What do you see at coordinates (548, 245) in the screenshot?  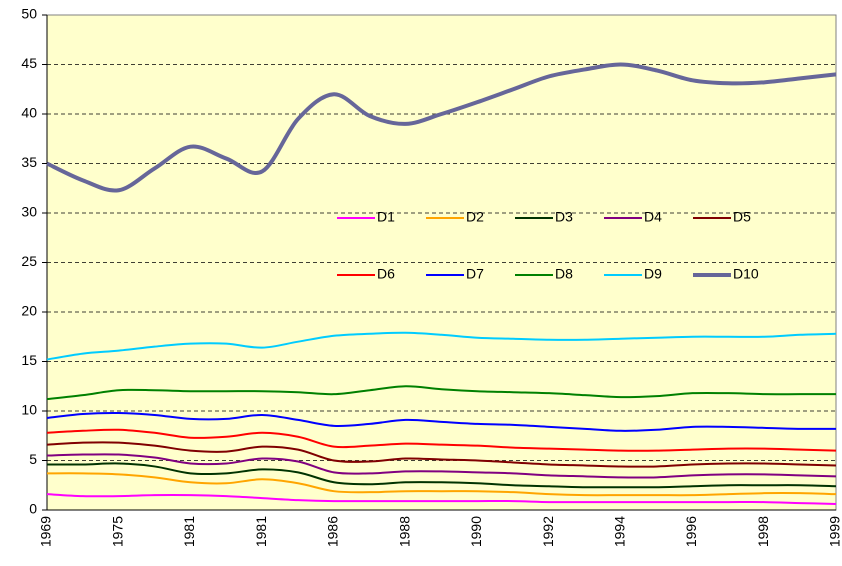 I see `legend: D1 D2 D3 D4 D5 D6 D7 D8 D9 D10` at bounding box center [548, 245].